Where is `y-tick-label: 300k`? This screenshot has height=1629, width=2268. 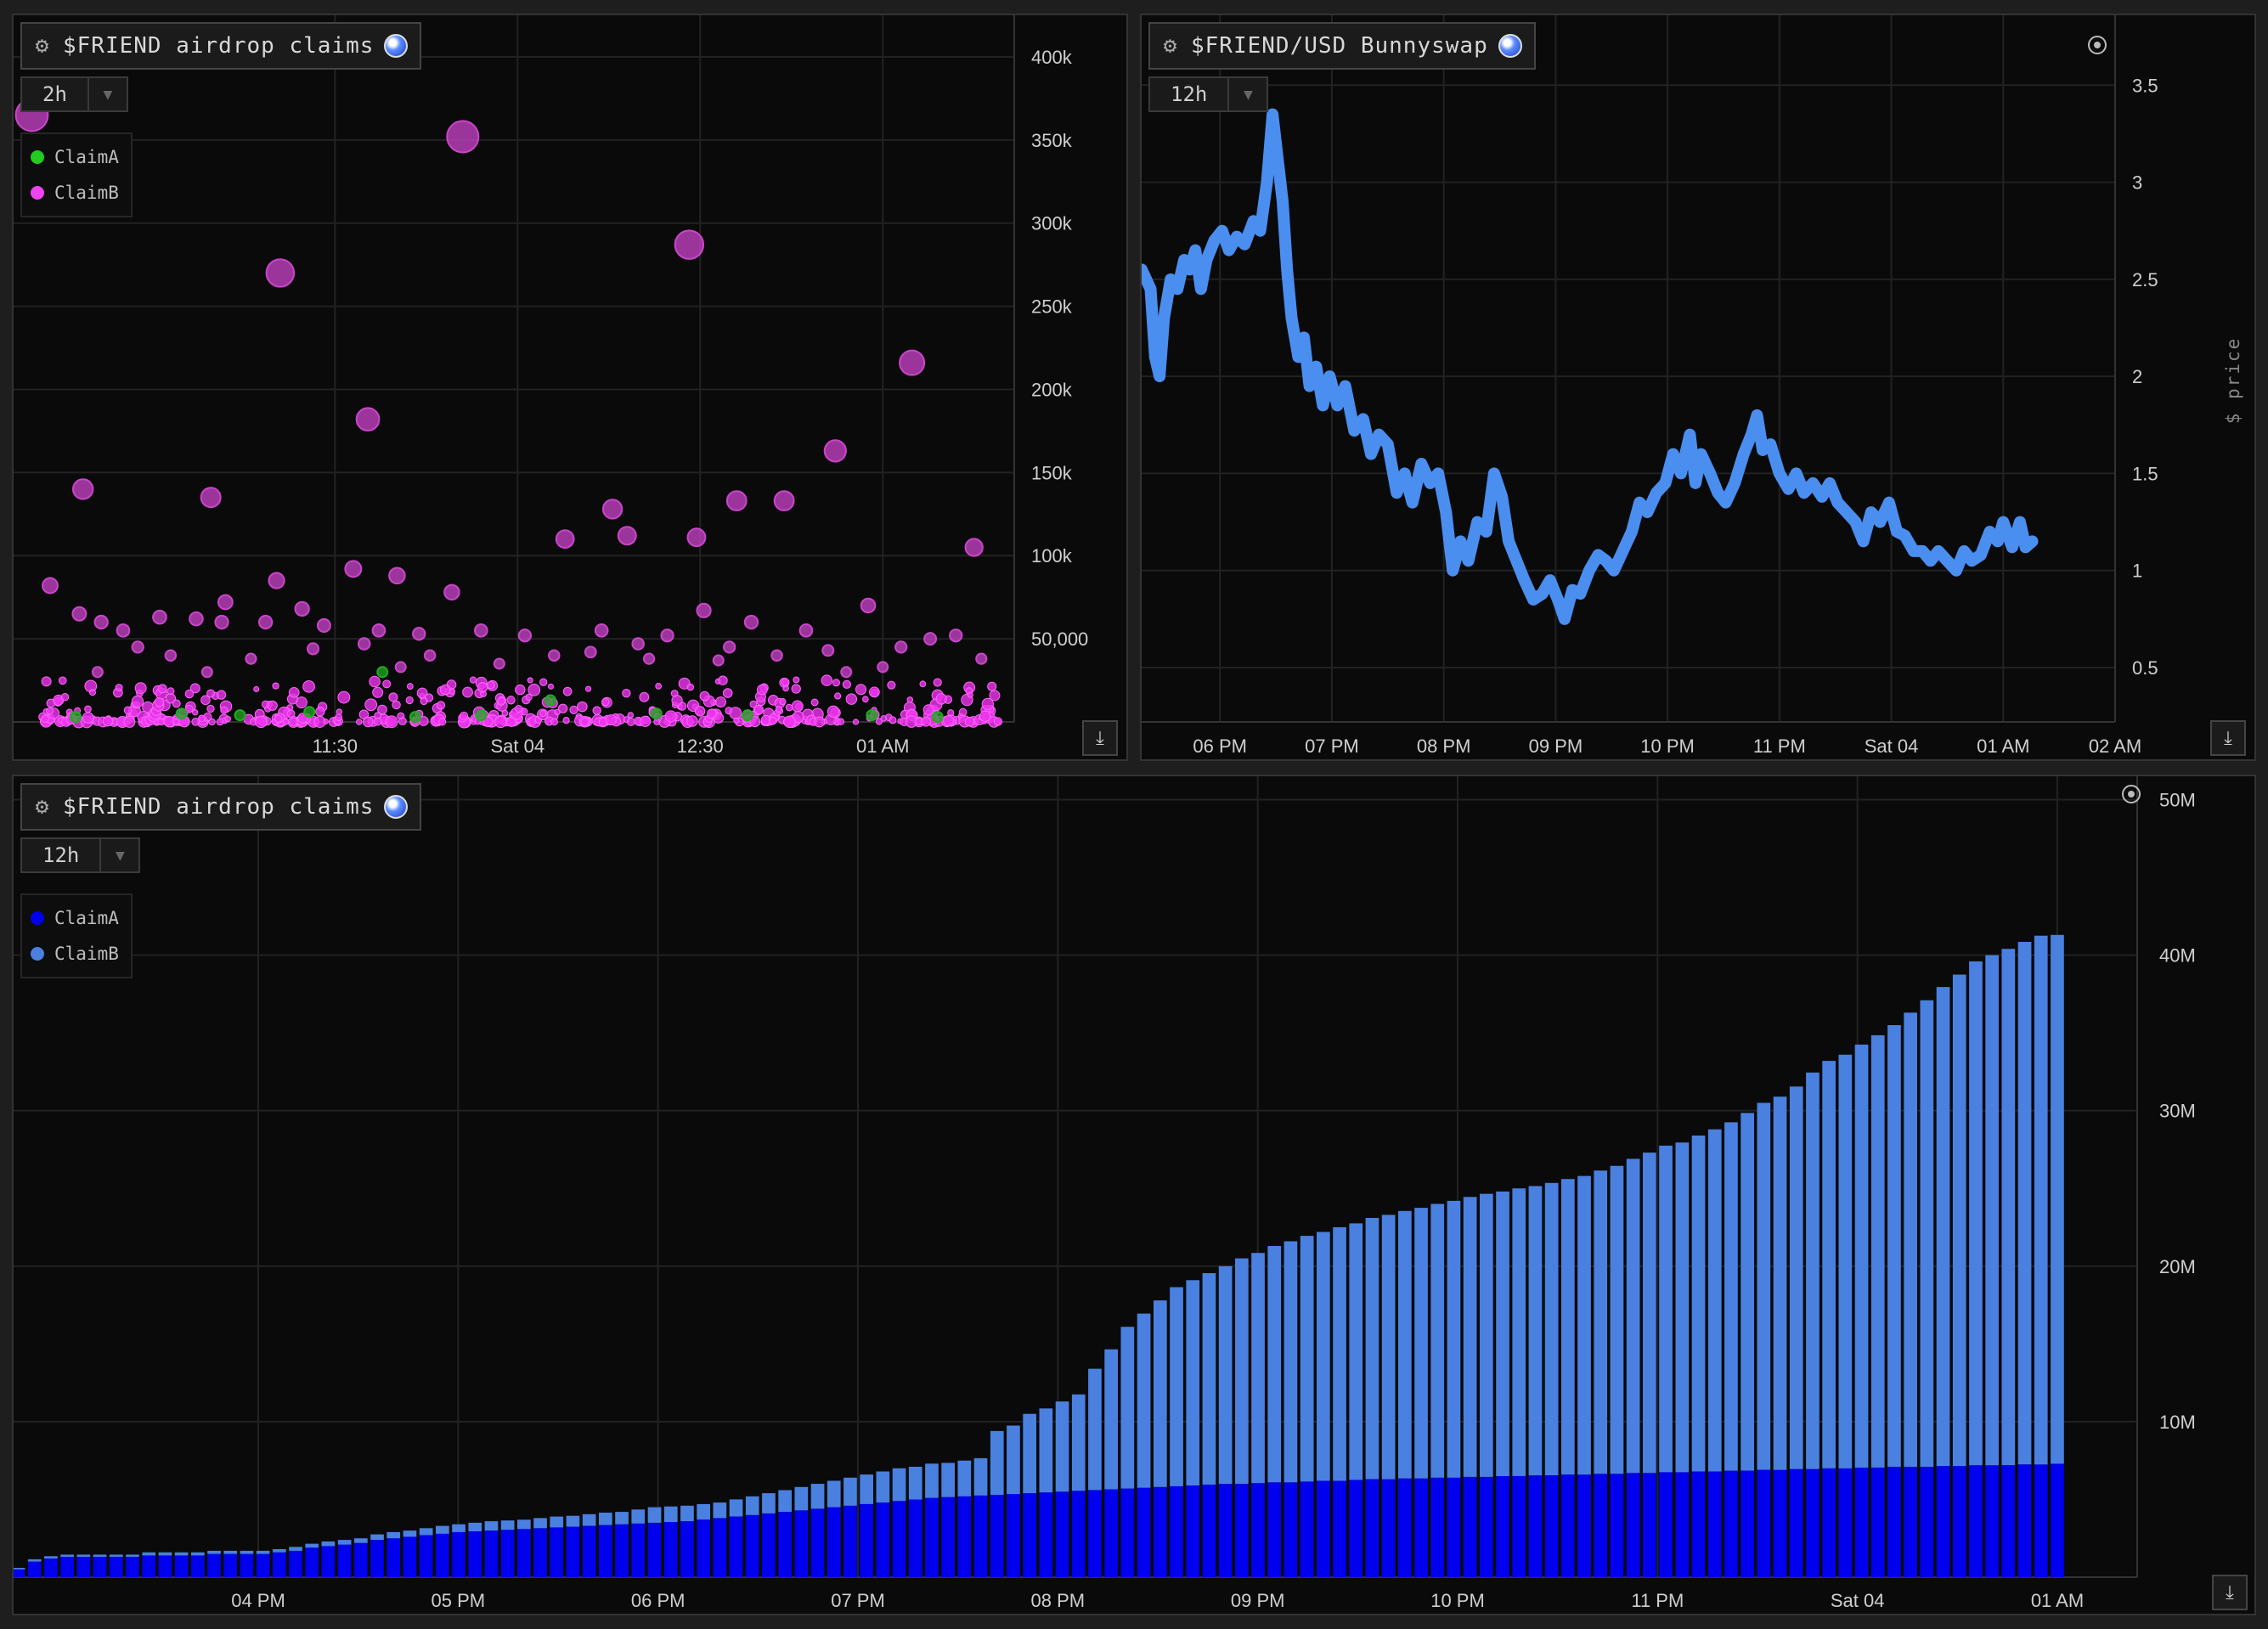
y-tick-label: 300k is located at coordinates (1052, 224).